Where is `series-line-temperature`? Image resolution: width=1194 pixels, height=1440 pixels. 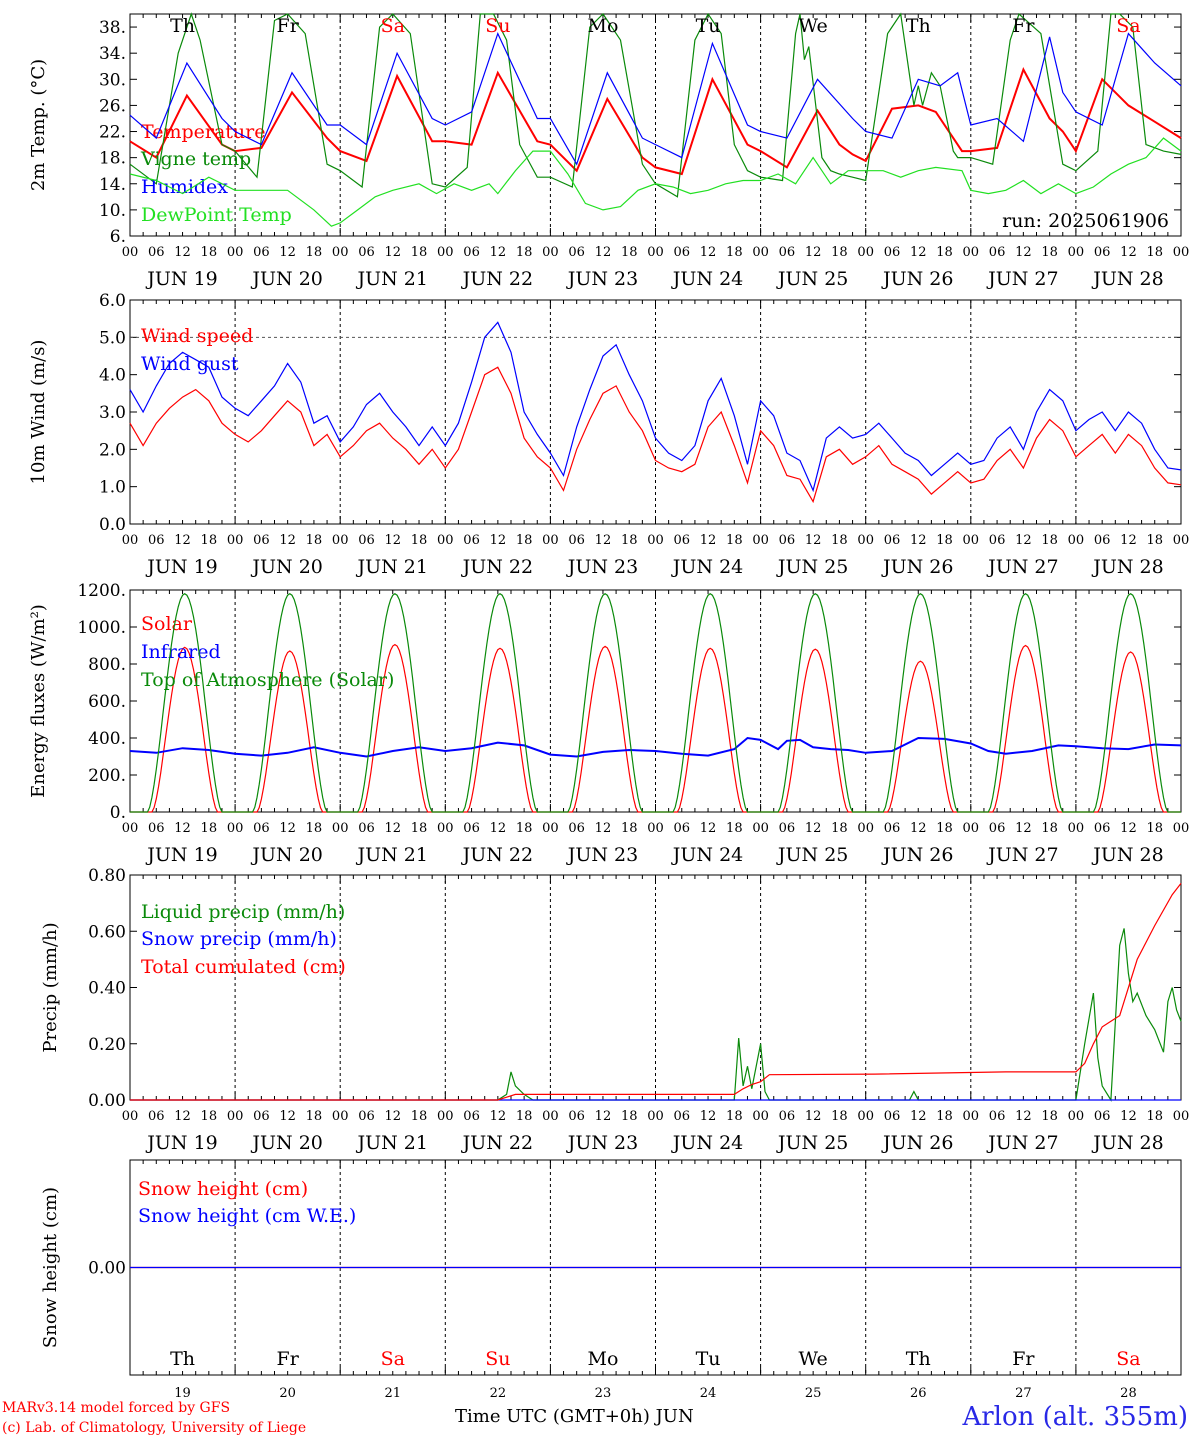
series-line-temperature is located at coordinates (655, 121).